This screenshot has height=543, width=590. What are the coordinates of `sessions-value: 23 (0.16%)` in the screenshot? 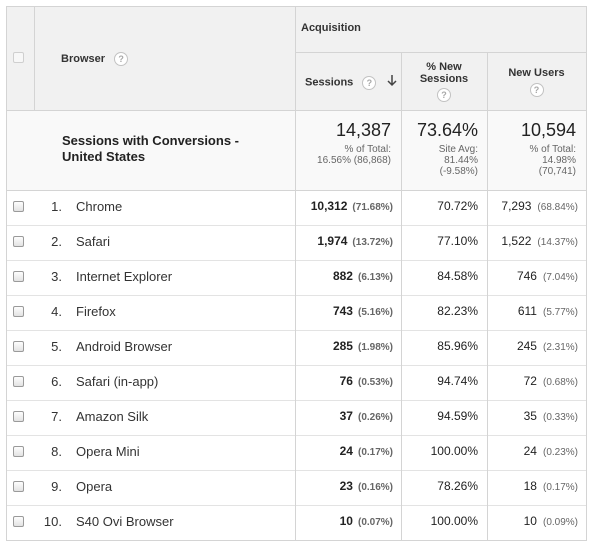 It's located at (344, 486).